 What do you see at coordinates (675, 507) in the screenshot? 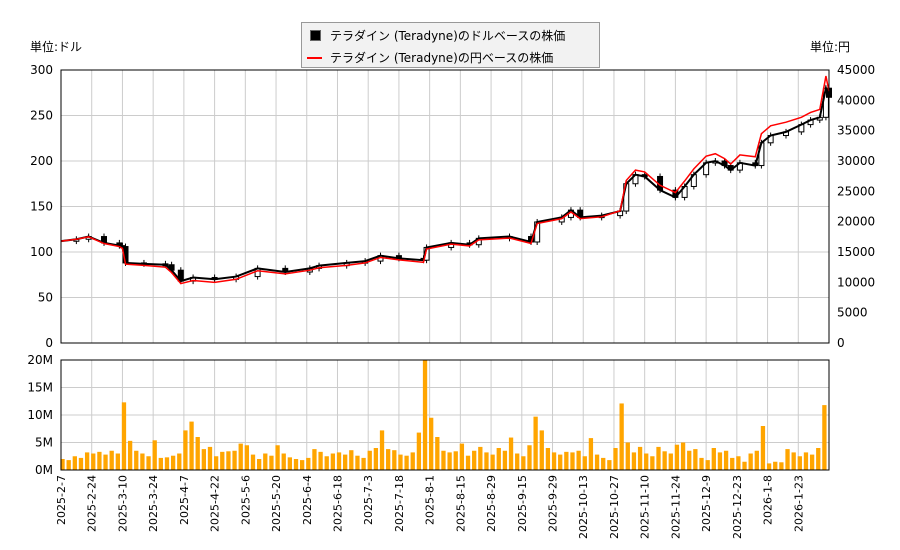
I see `x-tick-label: 2025-11-24` at bounding box center [675, 507].